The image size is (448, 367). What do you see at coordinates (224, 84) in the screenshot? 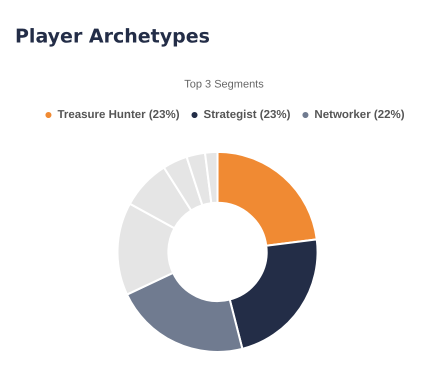
I see `chart-subtitle: Top 3 Segments` at bounding box center [224, 84].